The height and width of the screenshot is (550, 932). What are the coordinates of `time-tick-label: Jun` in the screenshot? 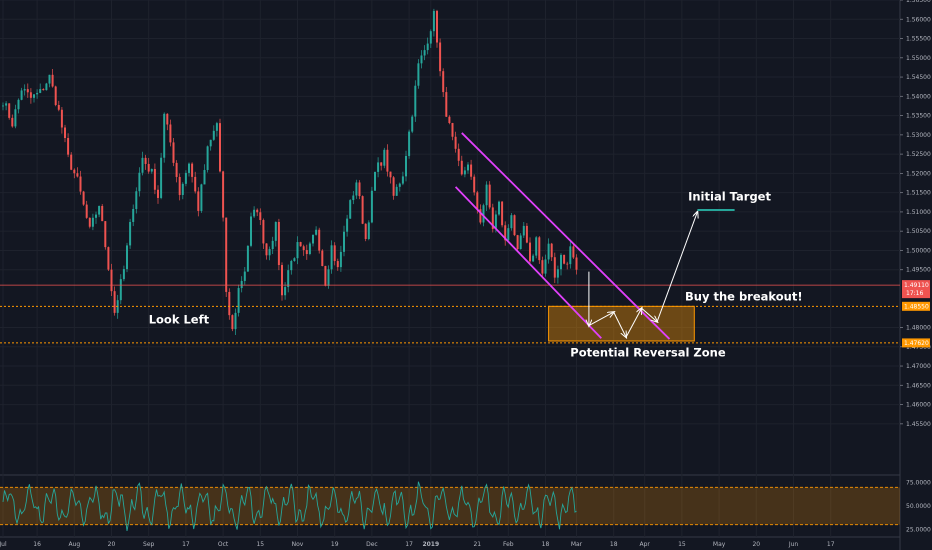 It's located at (793, 544).